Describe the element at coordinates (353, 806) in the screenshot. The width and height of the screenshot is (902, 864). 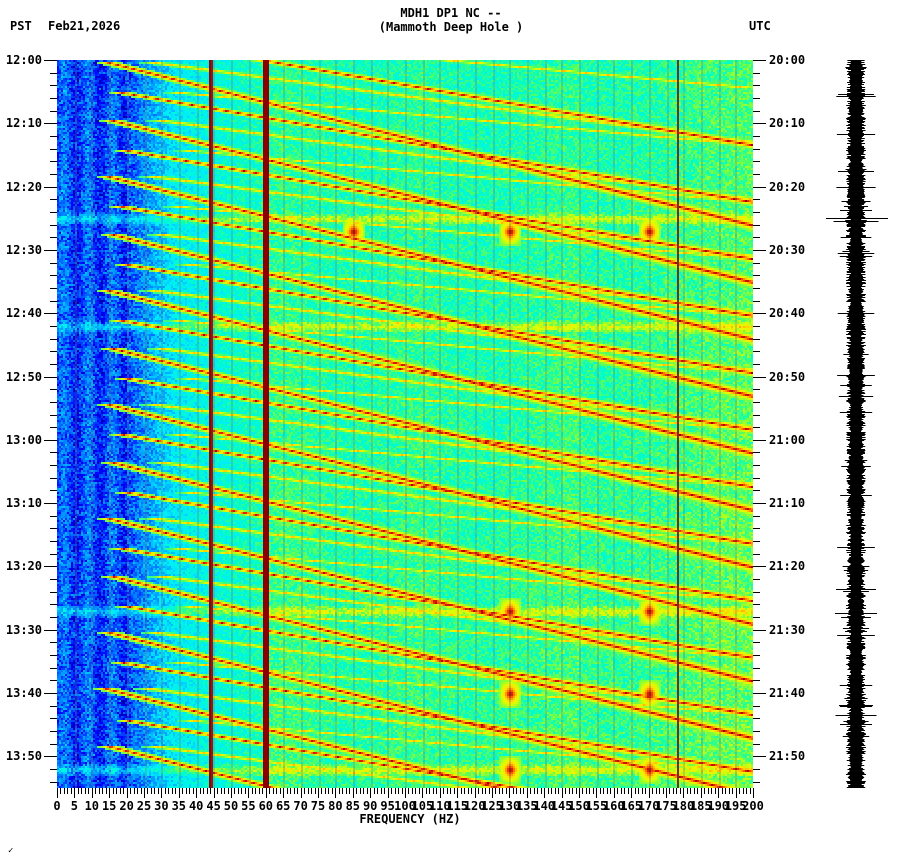
I see `freq-label: 85` at that location.